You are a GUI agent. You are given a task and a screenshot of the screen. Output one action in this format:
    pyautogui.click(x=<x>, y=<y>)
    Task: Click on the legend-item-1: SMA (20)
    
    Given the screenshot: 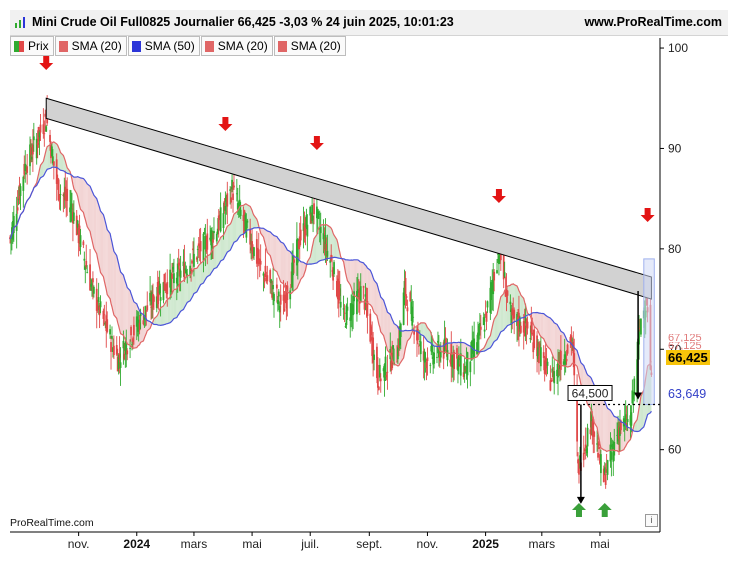 What is the action you would take?
    pyautogui.click(x=90, y=46)
    